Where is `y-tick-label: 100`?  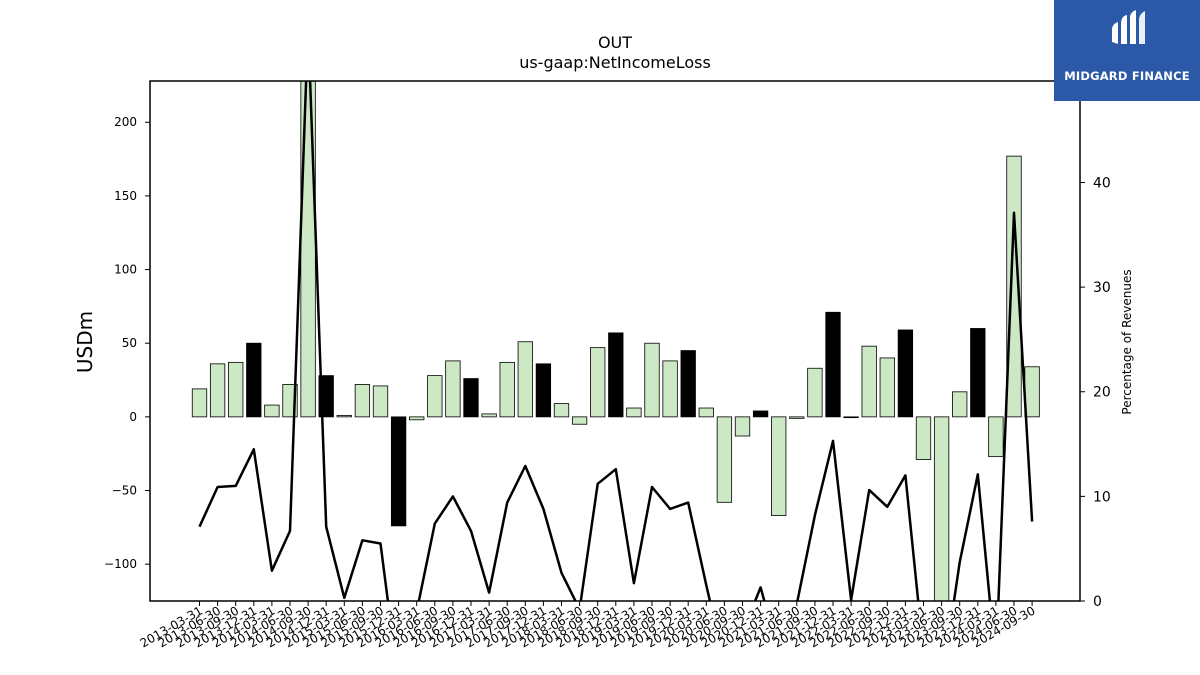
y-tick-label: 100 is located at coordinates (125, 270).